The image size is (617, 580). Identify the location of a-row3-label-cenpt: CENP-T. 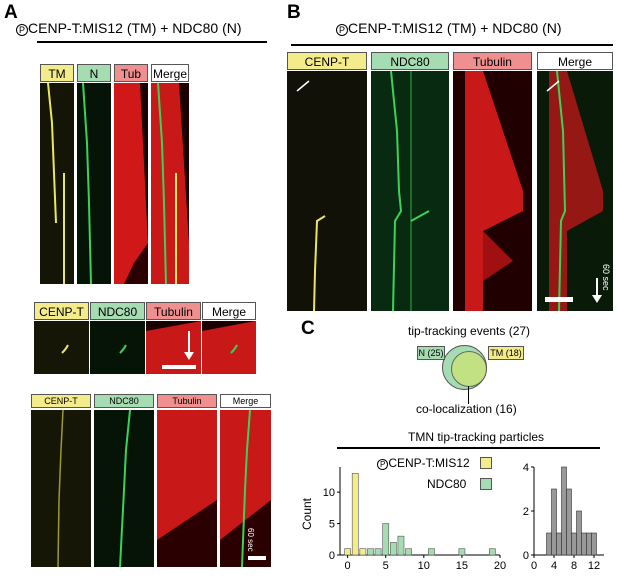
(61, 401).